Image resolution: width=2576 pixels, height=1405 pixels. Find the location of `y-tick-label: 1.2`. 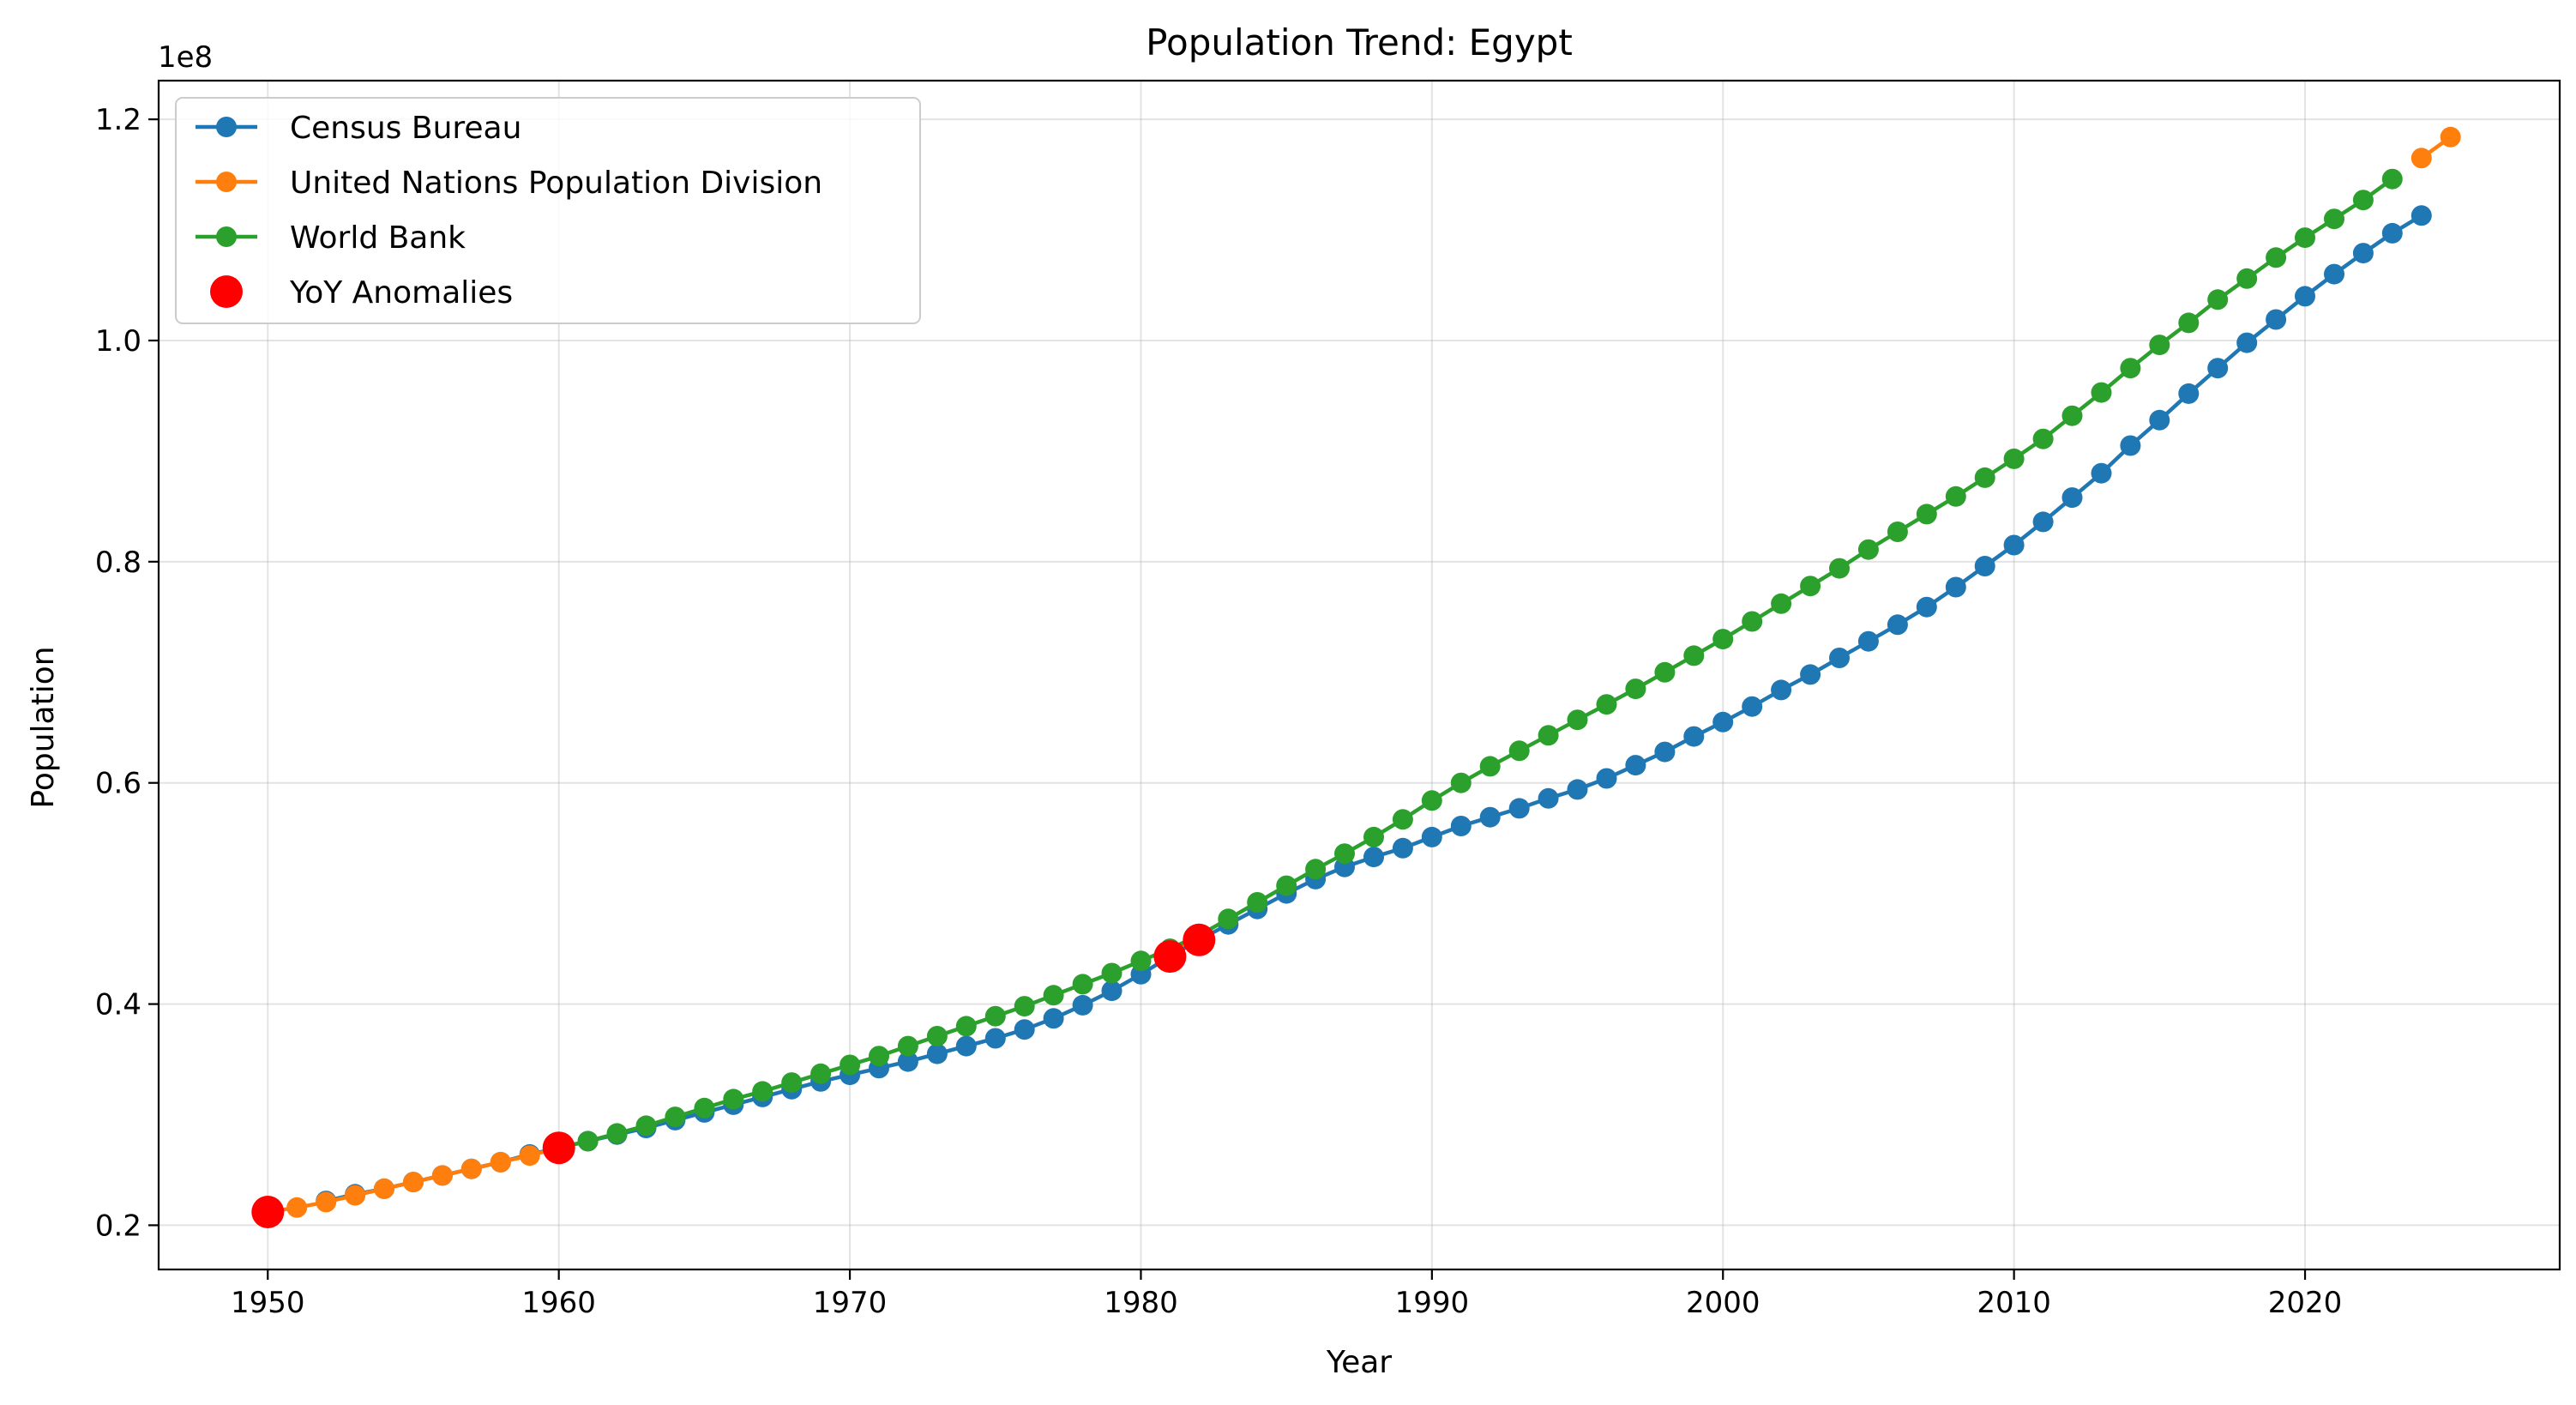

y-tick-label: 1.2 is located at coordinates (118, 120).